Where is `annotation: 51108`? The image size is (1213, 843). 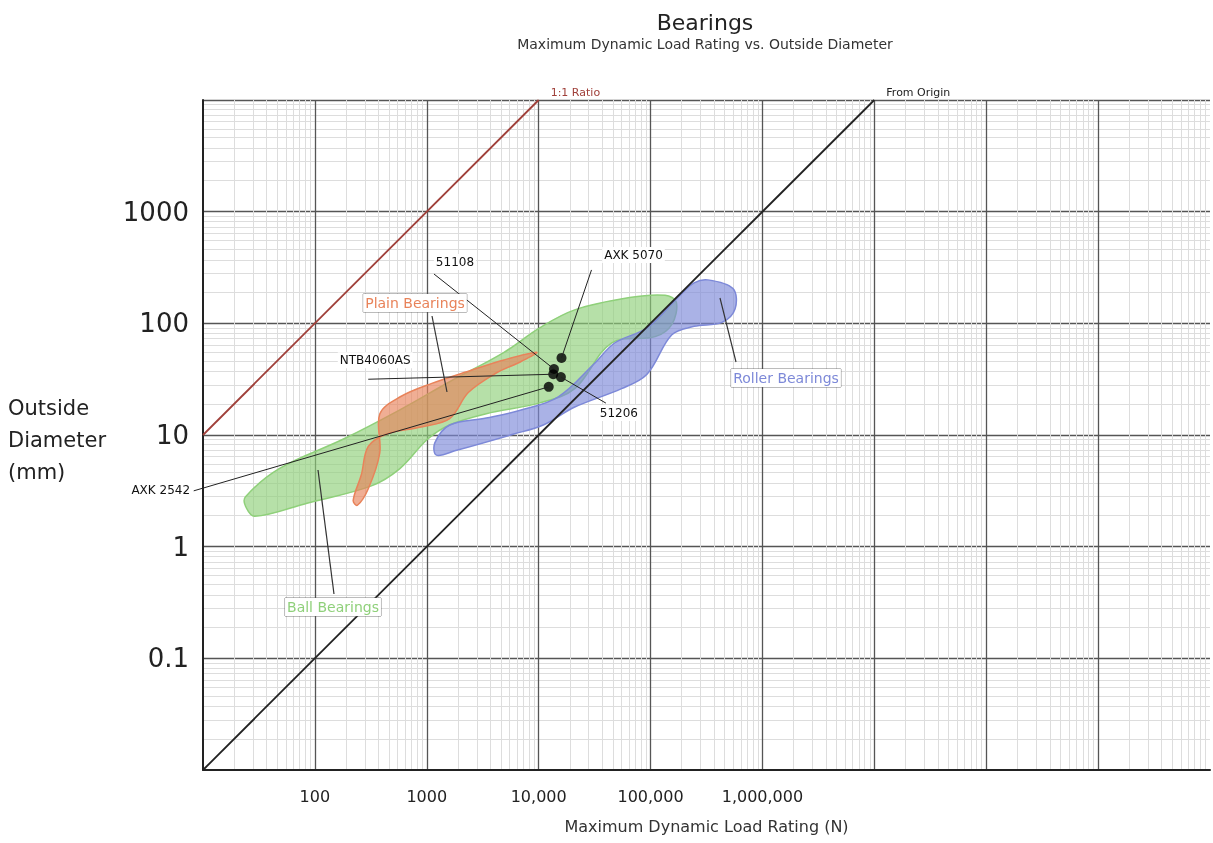 annotation: 51108 is located at coordinates (455, 262).